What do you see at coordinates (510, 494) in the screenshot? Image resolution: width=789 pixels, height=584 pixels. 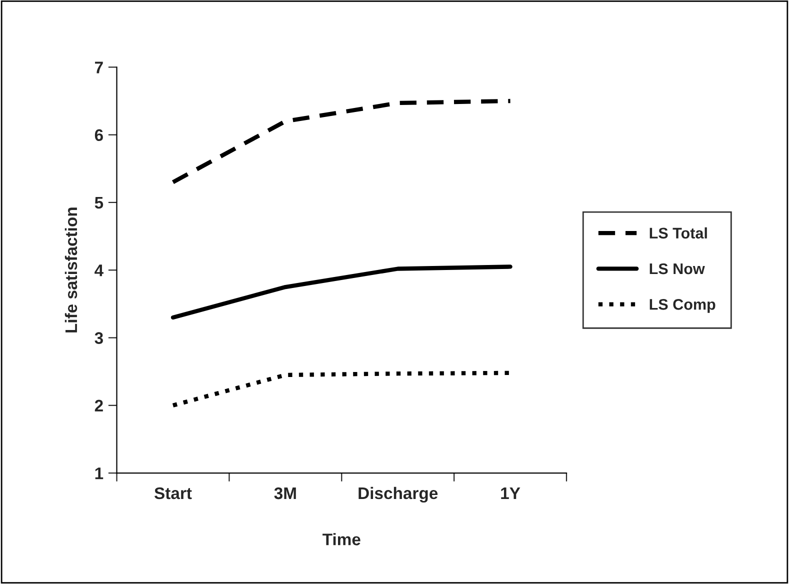 I see `x-tick-label: 1Y` at bounding box center [510, 494].